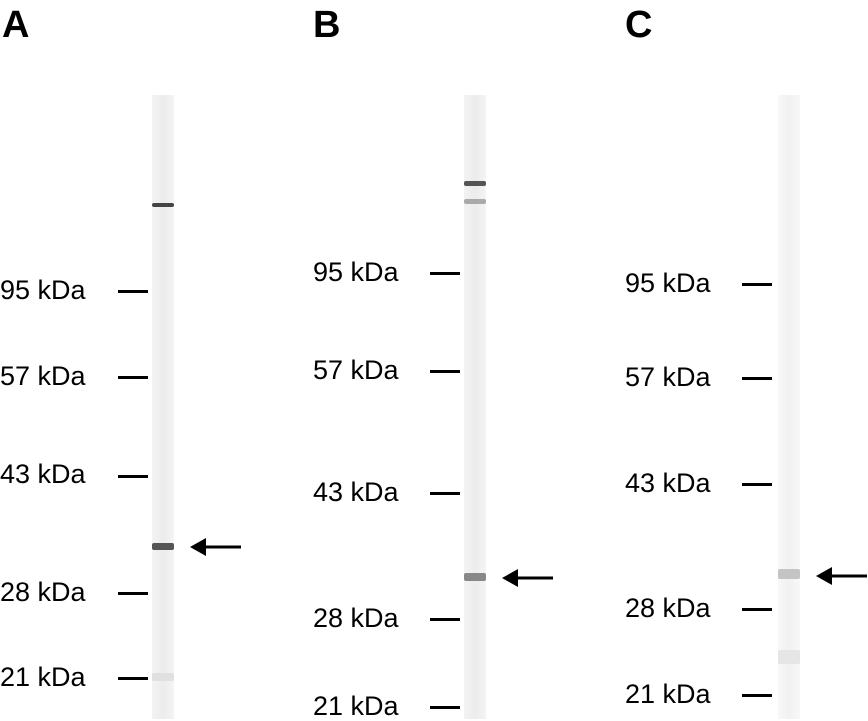  Describe the element at coordinates (475, 407) in the screenshot. I see `blot-lane-b` at that location.